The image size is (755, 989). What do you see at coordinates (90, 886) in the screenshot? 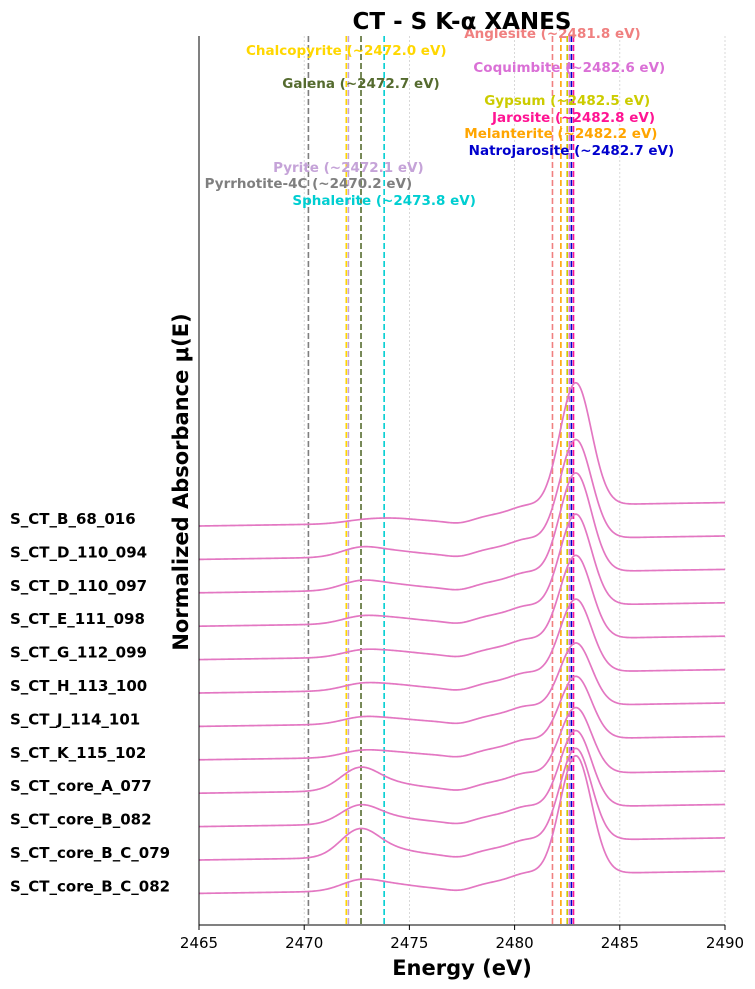
I see `sample-label: S_CT_core_B_C_082` at bounding box center [90, 886].